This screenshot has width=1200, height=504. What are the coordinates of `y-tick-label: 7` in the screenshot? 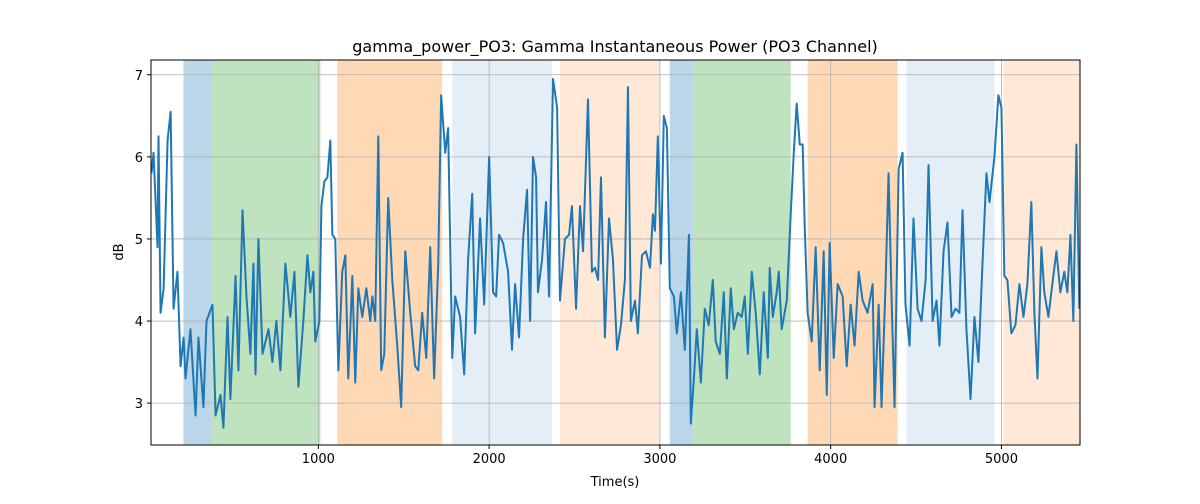 It's located at (139, 76).